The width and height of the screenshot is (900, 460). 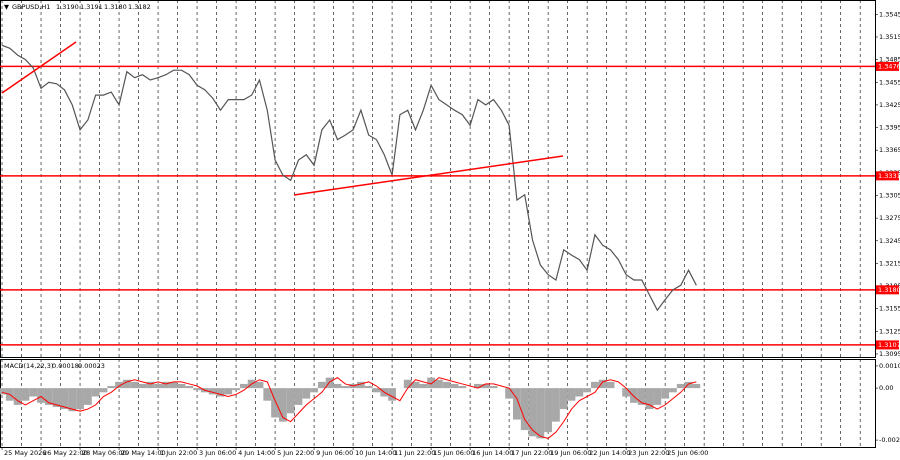 I want to click on macd-header: MACD(14,22,3) 0.00018 0.00023, so click(x=54, y=366).